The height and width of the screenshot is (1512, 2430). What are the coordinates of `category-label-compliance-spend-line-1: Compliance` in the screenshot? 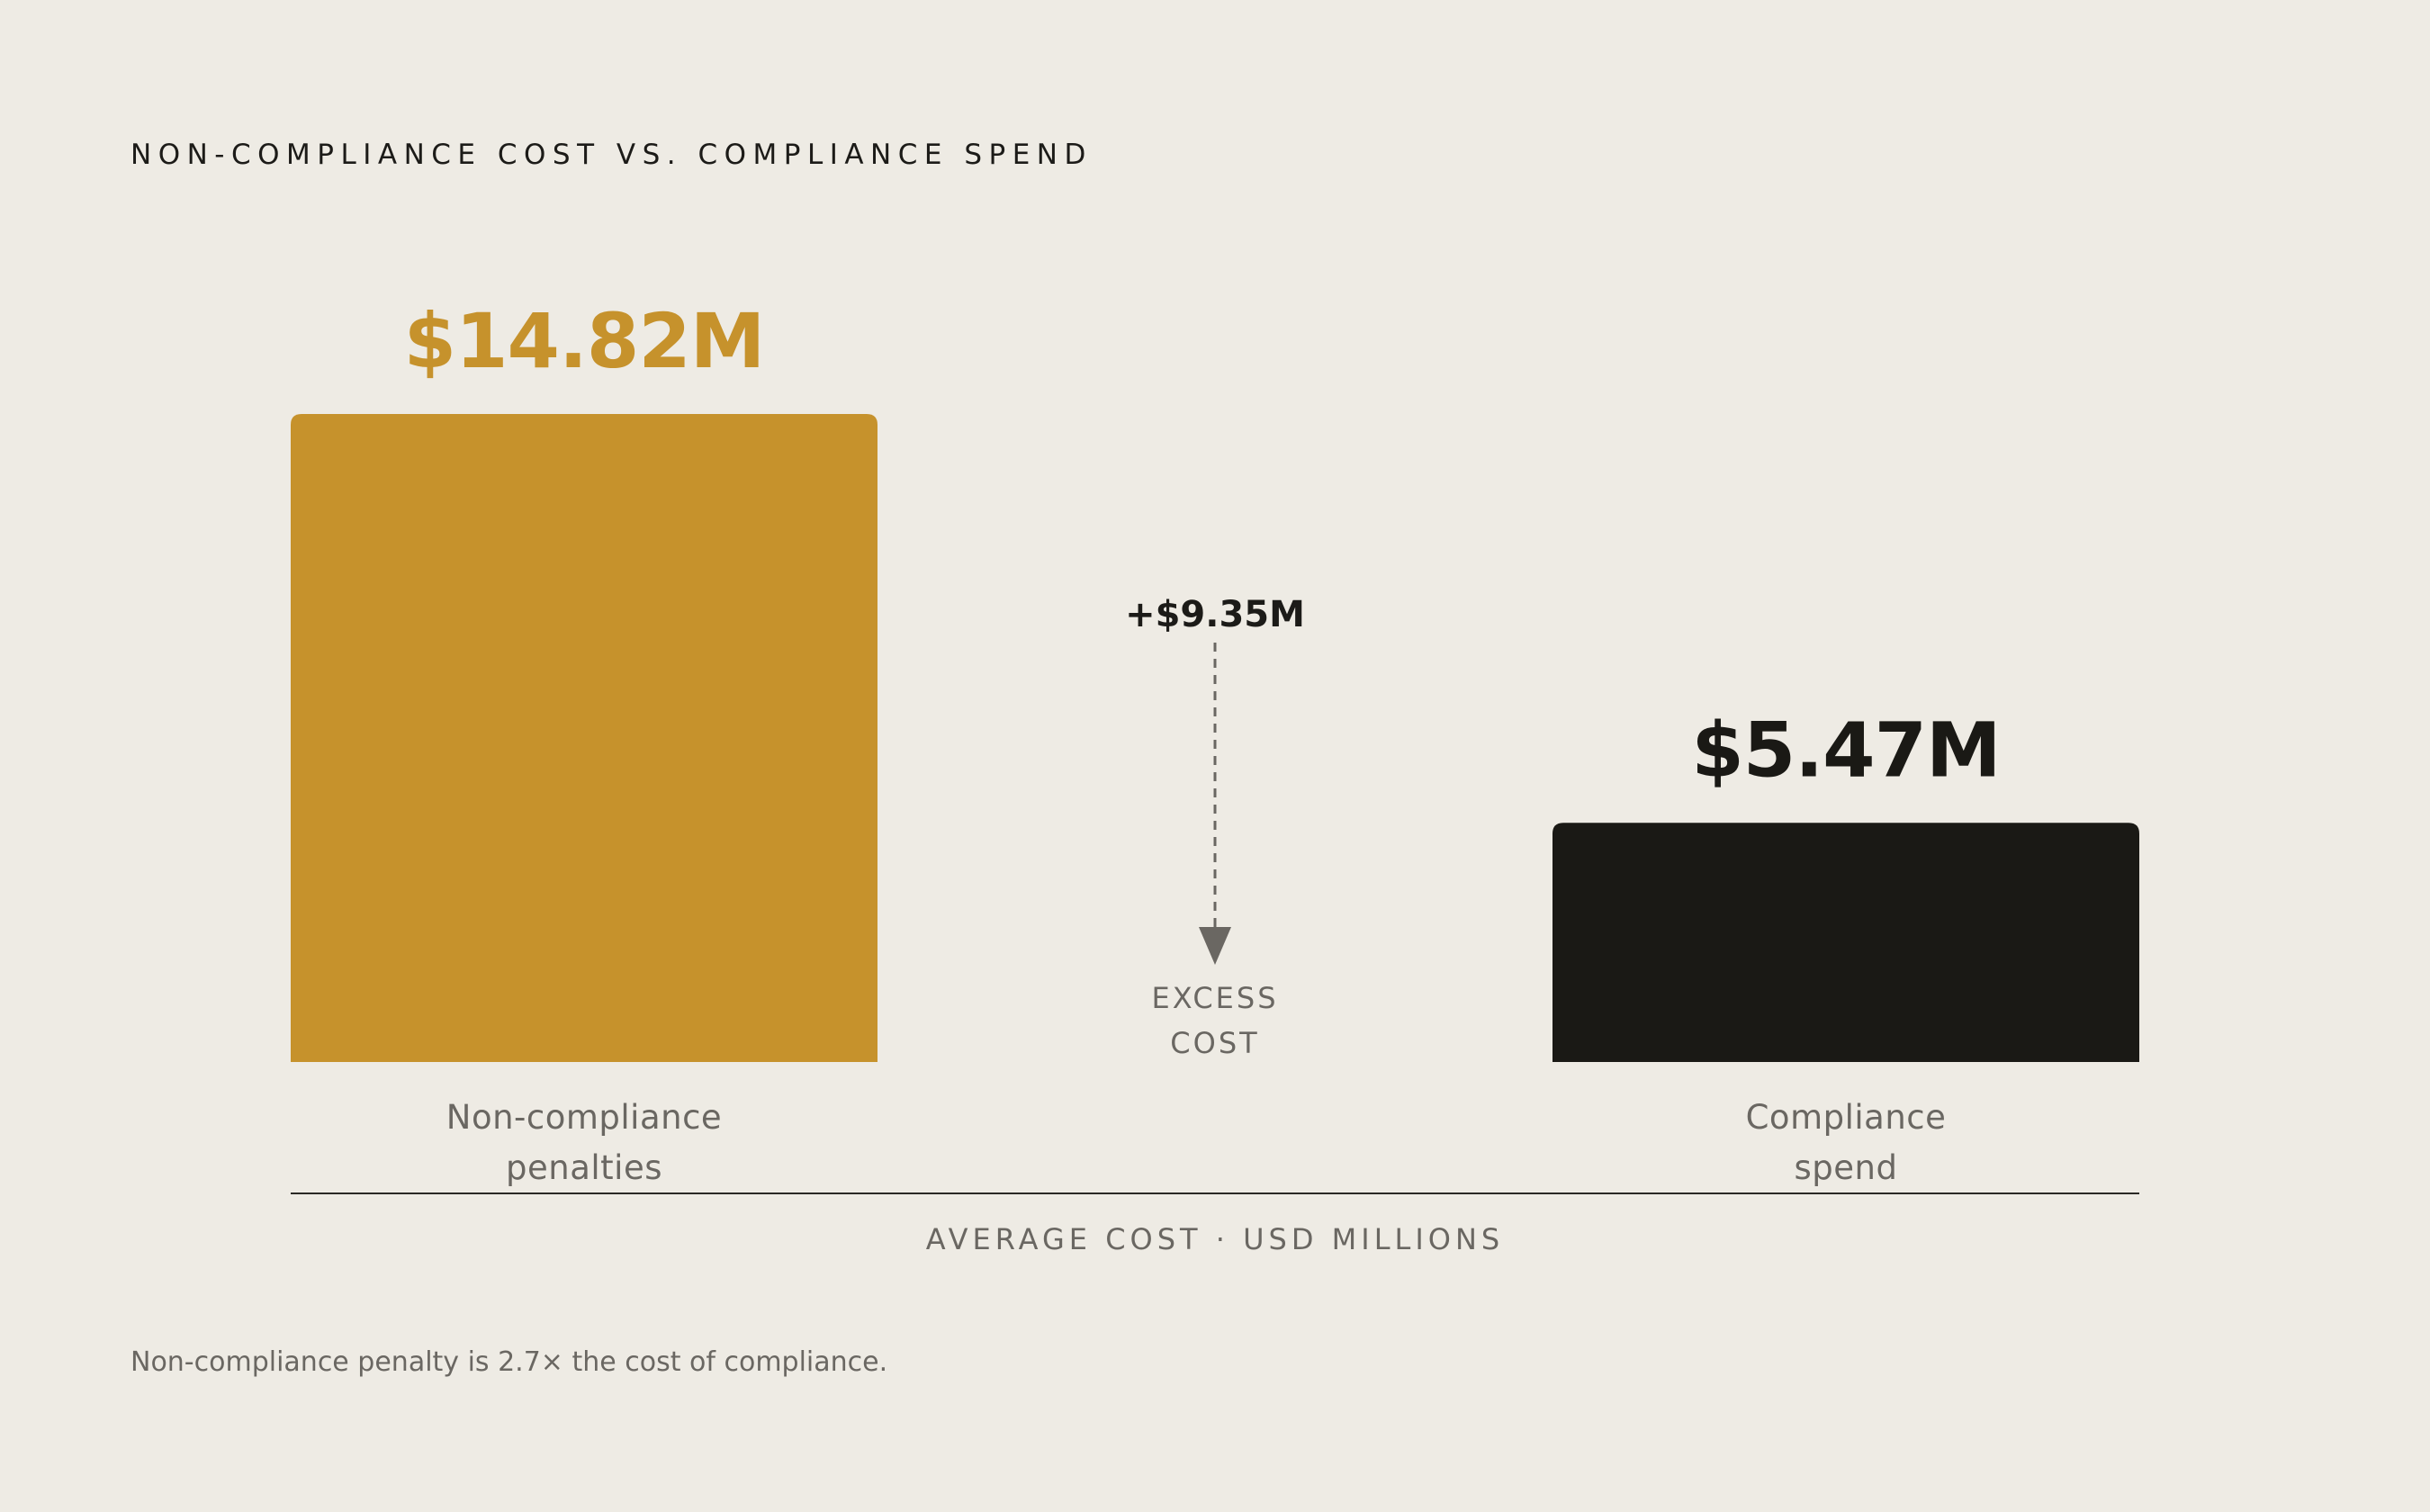 It's located at (1847, 1117).